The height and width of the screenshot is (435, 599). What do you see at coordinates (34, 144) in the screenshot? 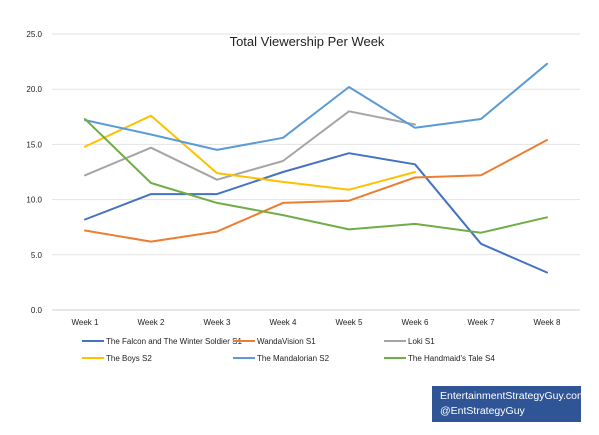
I see `y-tick-label: 15.0` at bounding box center [34, 144].